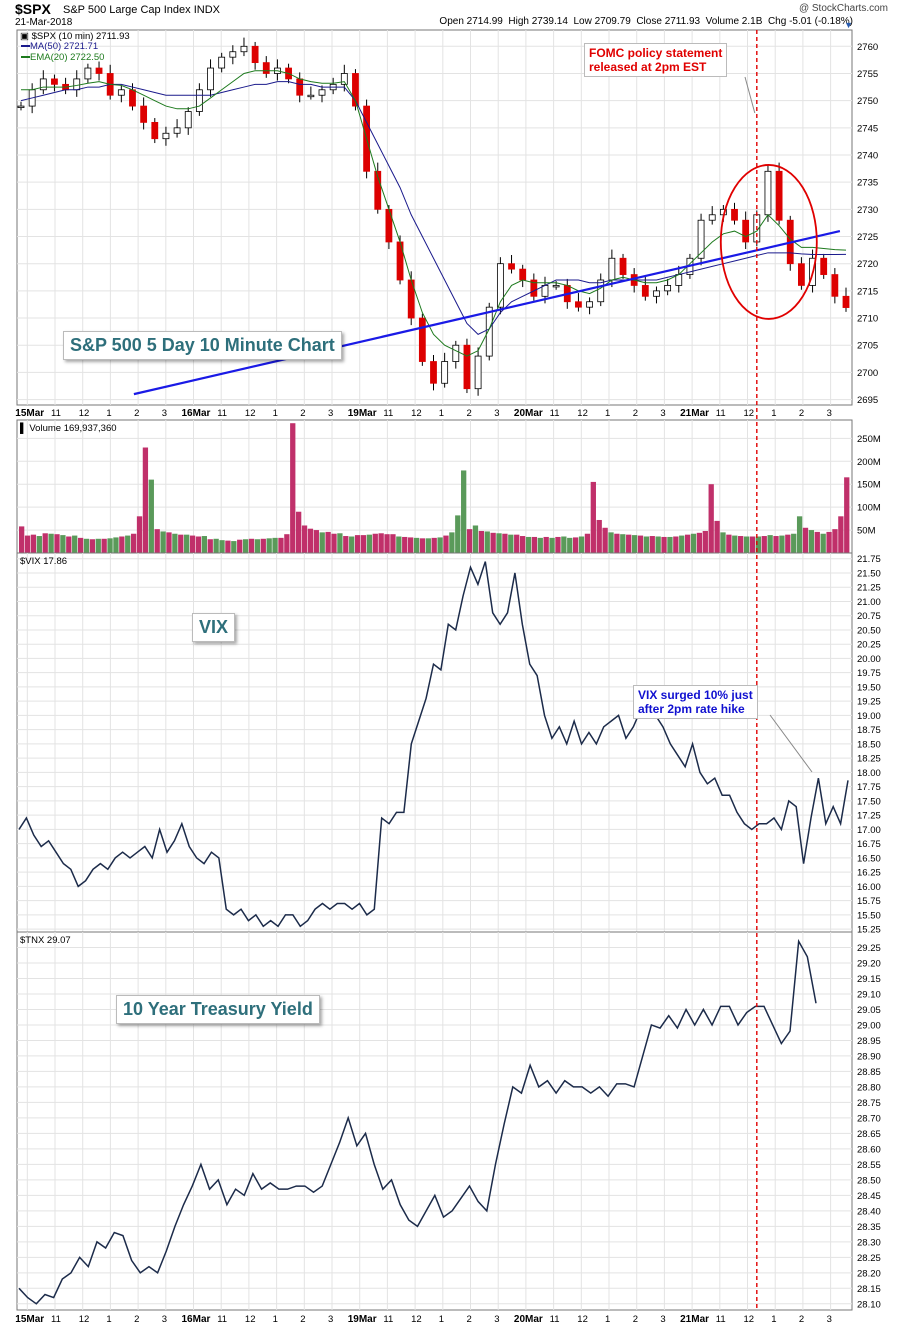 The width and height of the screenshot is (900, 1326). What do you see at coordinates (416, 1319) in the screenshot?
I see `x-tick-label-bottom: 12` at bounding box center [416, 1319].